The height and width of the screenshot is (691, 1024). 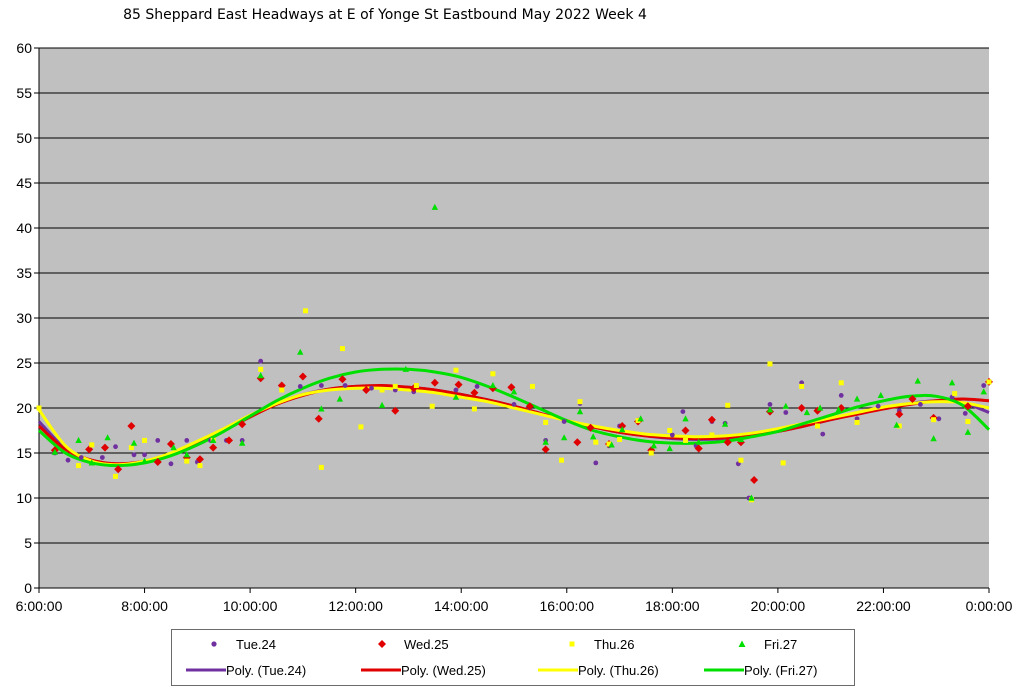 What do you see at coordinates (24, 138) in the screenshot?
I see `y-tick-label-50: 50` at bounding box center [24, 138].